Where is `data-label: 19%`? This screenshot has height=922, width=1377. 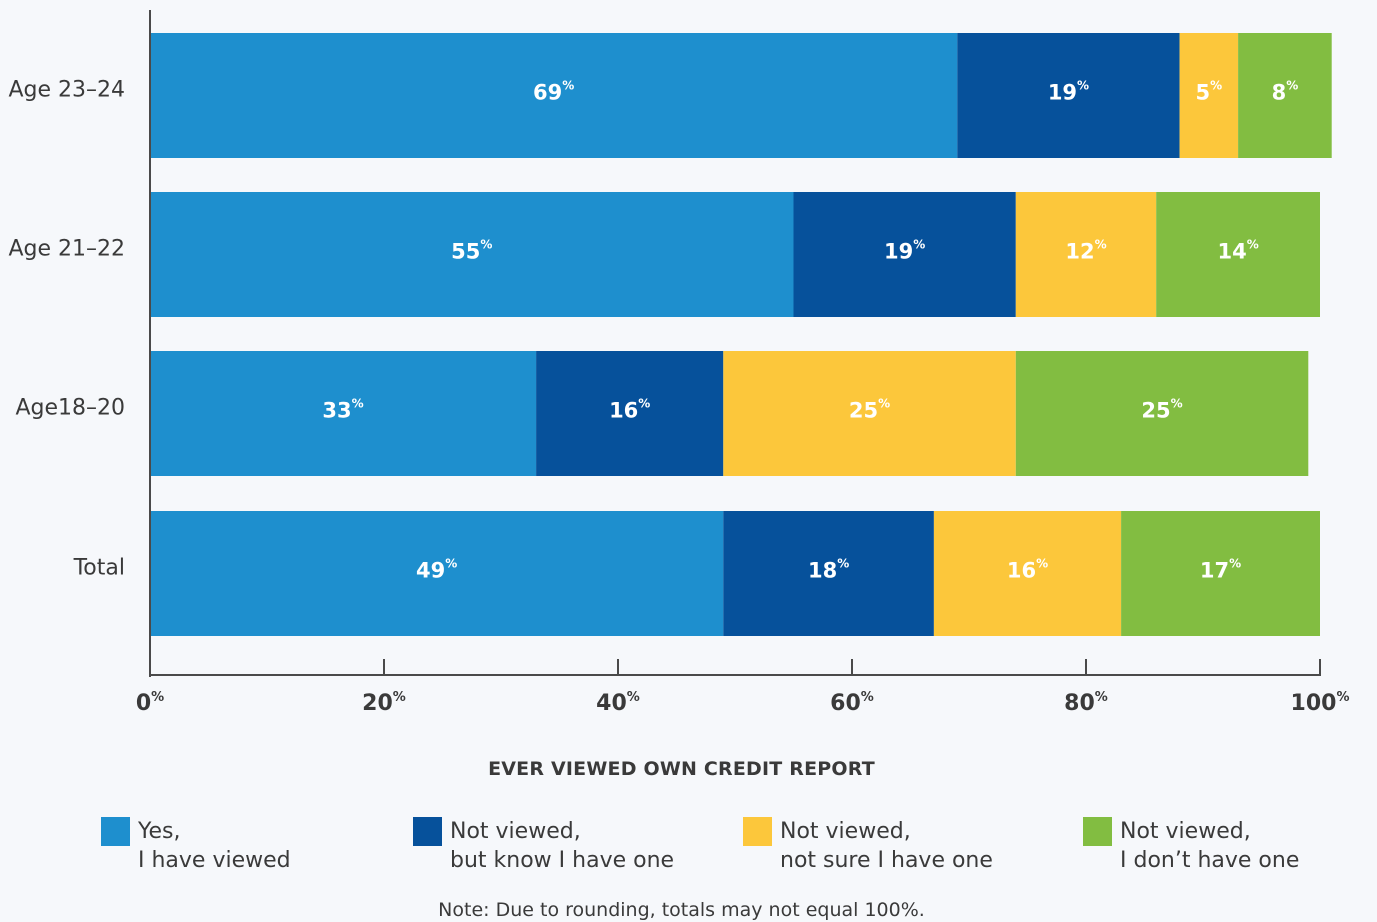
data-label: 19% is located at coordinates (904, 250).